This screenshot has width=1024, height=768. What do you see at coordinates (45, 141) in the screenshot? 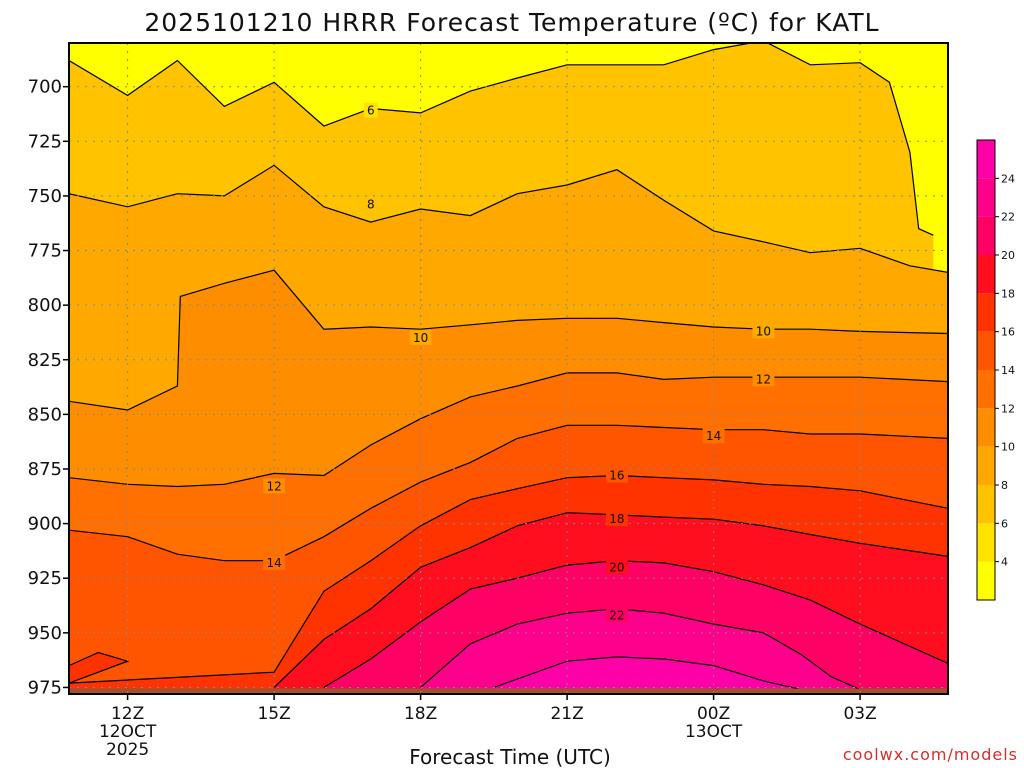
I see `y-tick-label: 725` at bounding box center [45, 141].